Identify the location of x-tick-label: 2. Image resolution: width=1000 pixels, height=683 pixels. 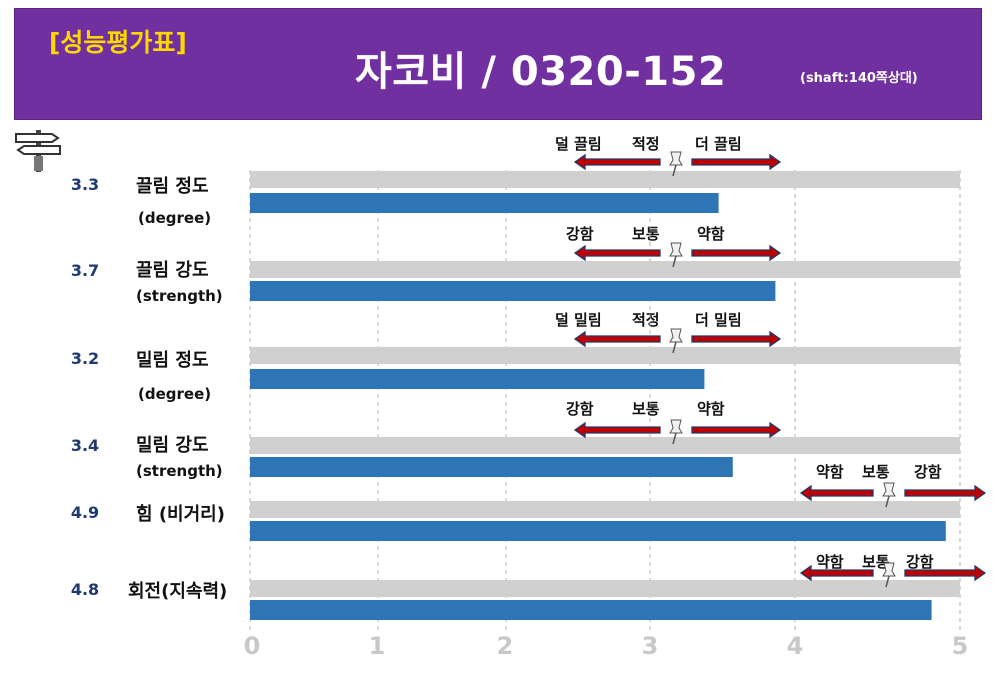
(505, 646).